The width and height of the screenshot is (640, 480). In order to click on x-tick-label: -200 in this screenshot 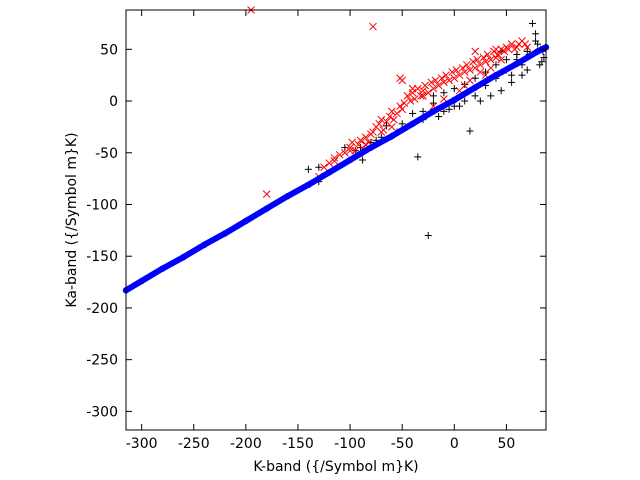, I will do `click(246, 444)`.